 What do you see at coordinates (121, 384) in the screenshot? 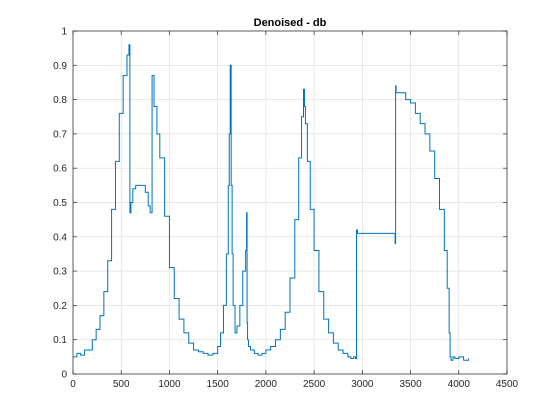
I see `x-tick-label: 500` at bounding box center [121, 384].